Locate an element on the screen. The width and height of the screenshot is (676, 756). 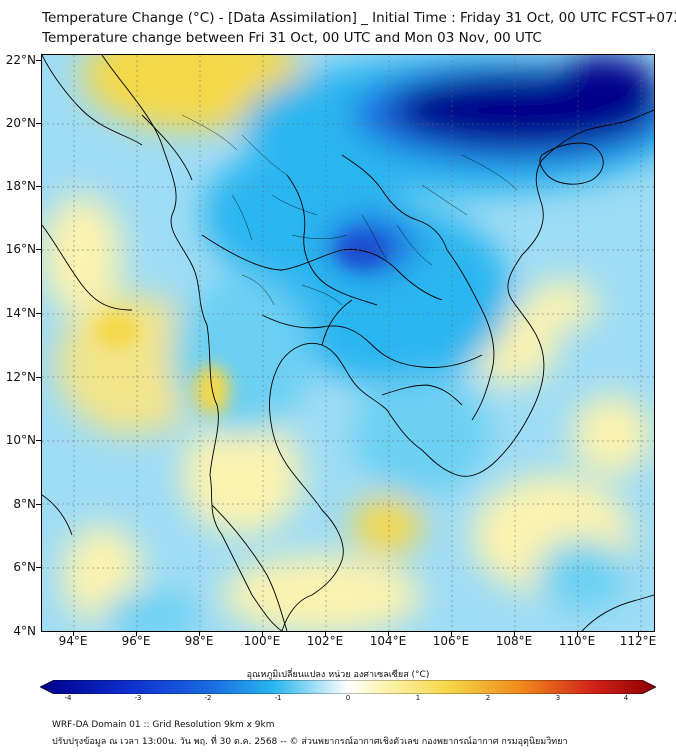
lat-label-16N: 16°N is located at coordinates (20, 249).